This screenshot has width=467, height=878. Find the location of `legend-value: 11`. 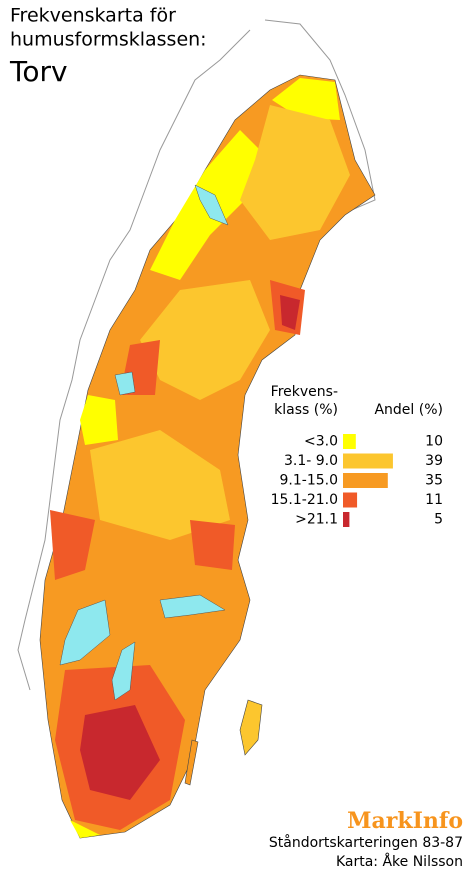

legend-value: 11 is located at coordinates (434, 500).